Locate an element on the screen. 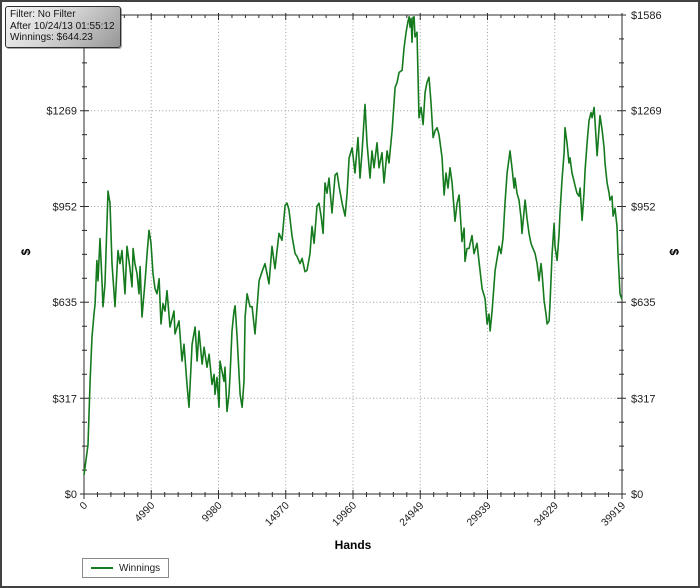 This screenshot has height=588, width=700. x-tick-label: 4990 is located at coordinates (144, 512).